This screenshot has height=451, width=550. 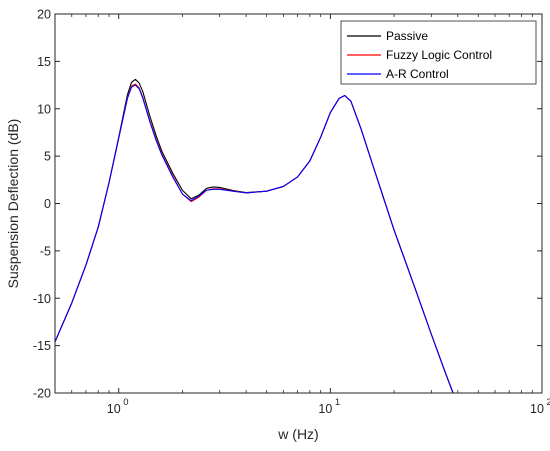 What do you see at coordinates (47, 204) in the screenshot?
I see `y-tick-label: 0` at bounding box center [47, 204].